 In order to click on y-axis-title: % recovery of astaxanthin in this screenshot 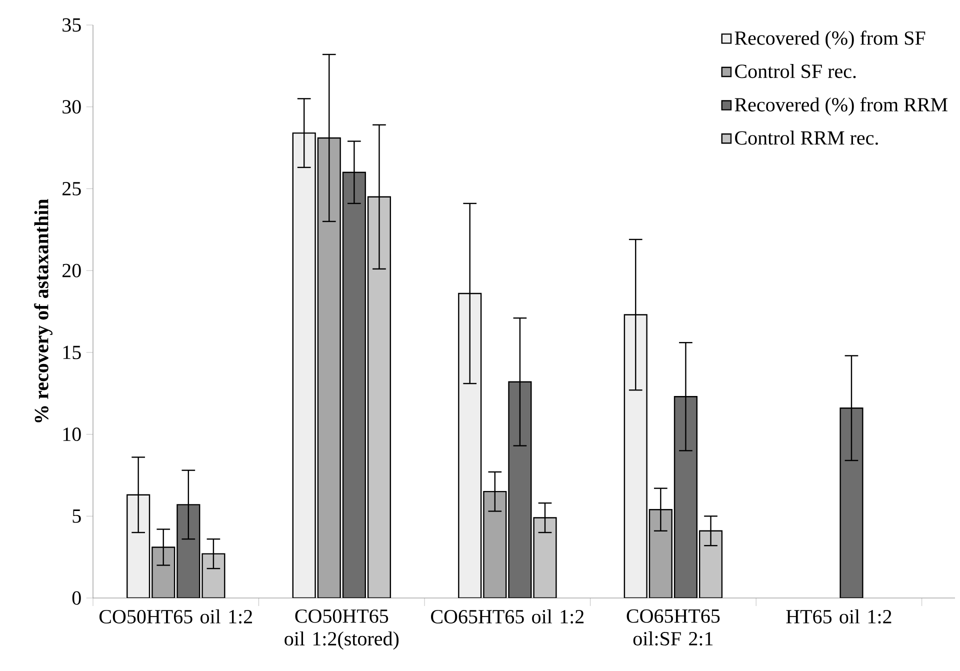, I will do `click(43, 310)`.